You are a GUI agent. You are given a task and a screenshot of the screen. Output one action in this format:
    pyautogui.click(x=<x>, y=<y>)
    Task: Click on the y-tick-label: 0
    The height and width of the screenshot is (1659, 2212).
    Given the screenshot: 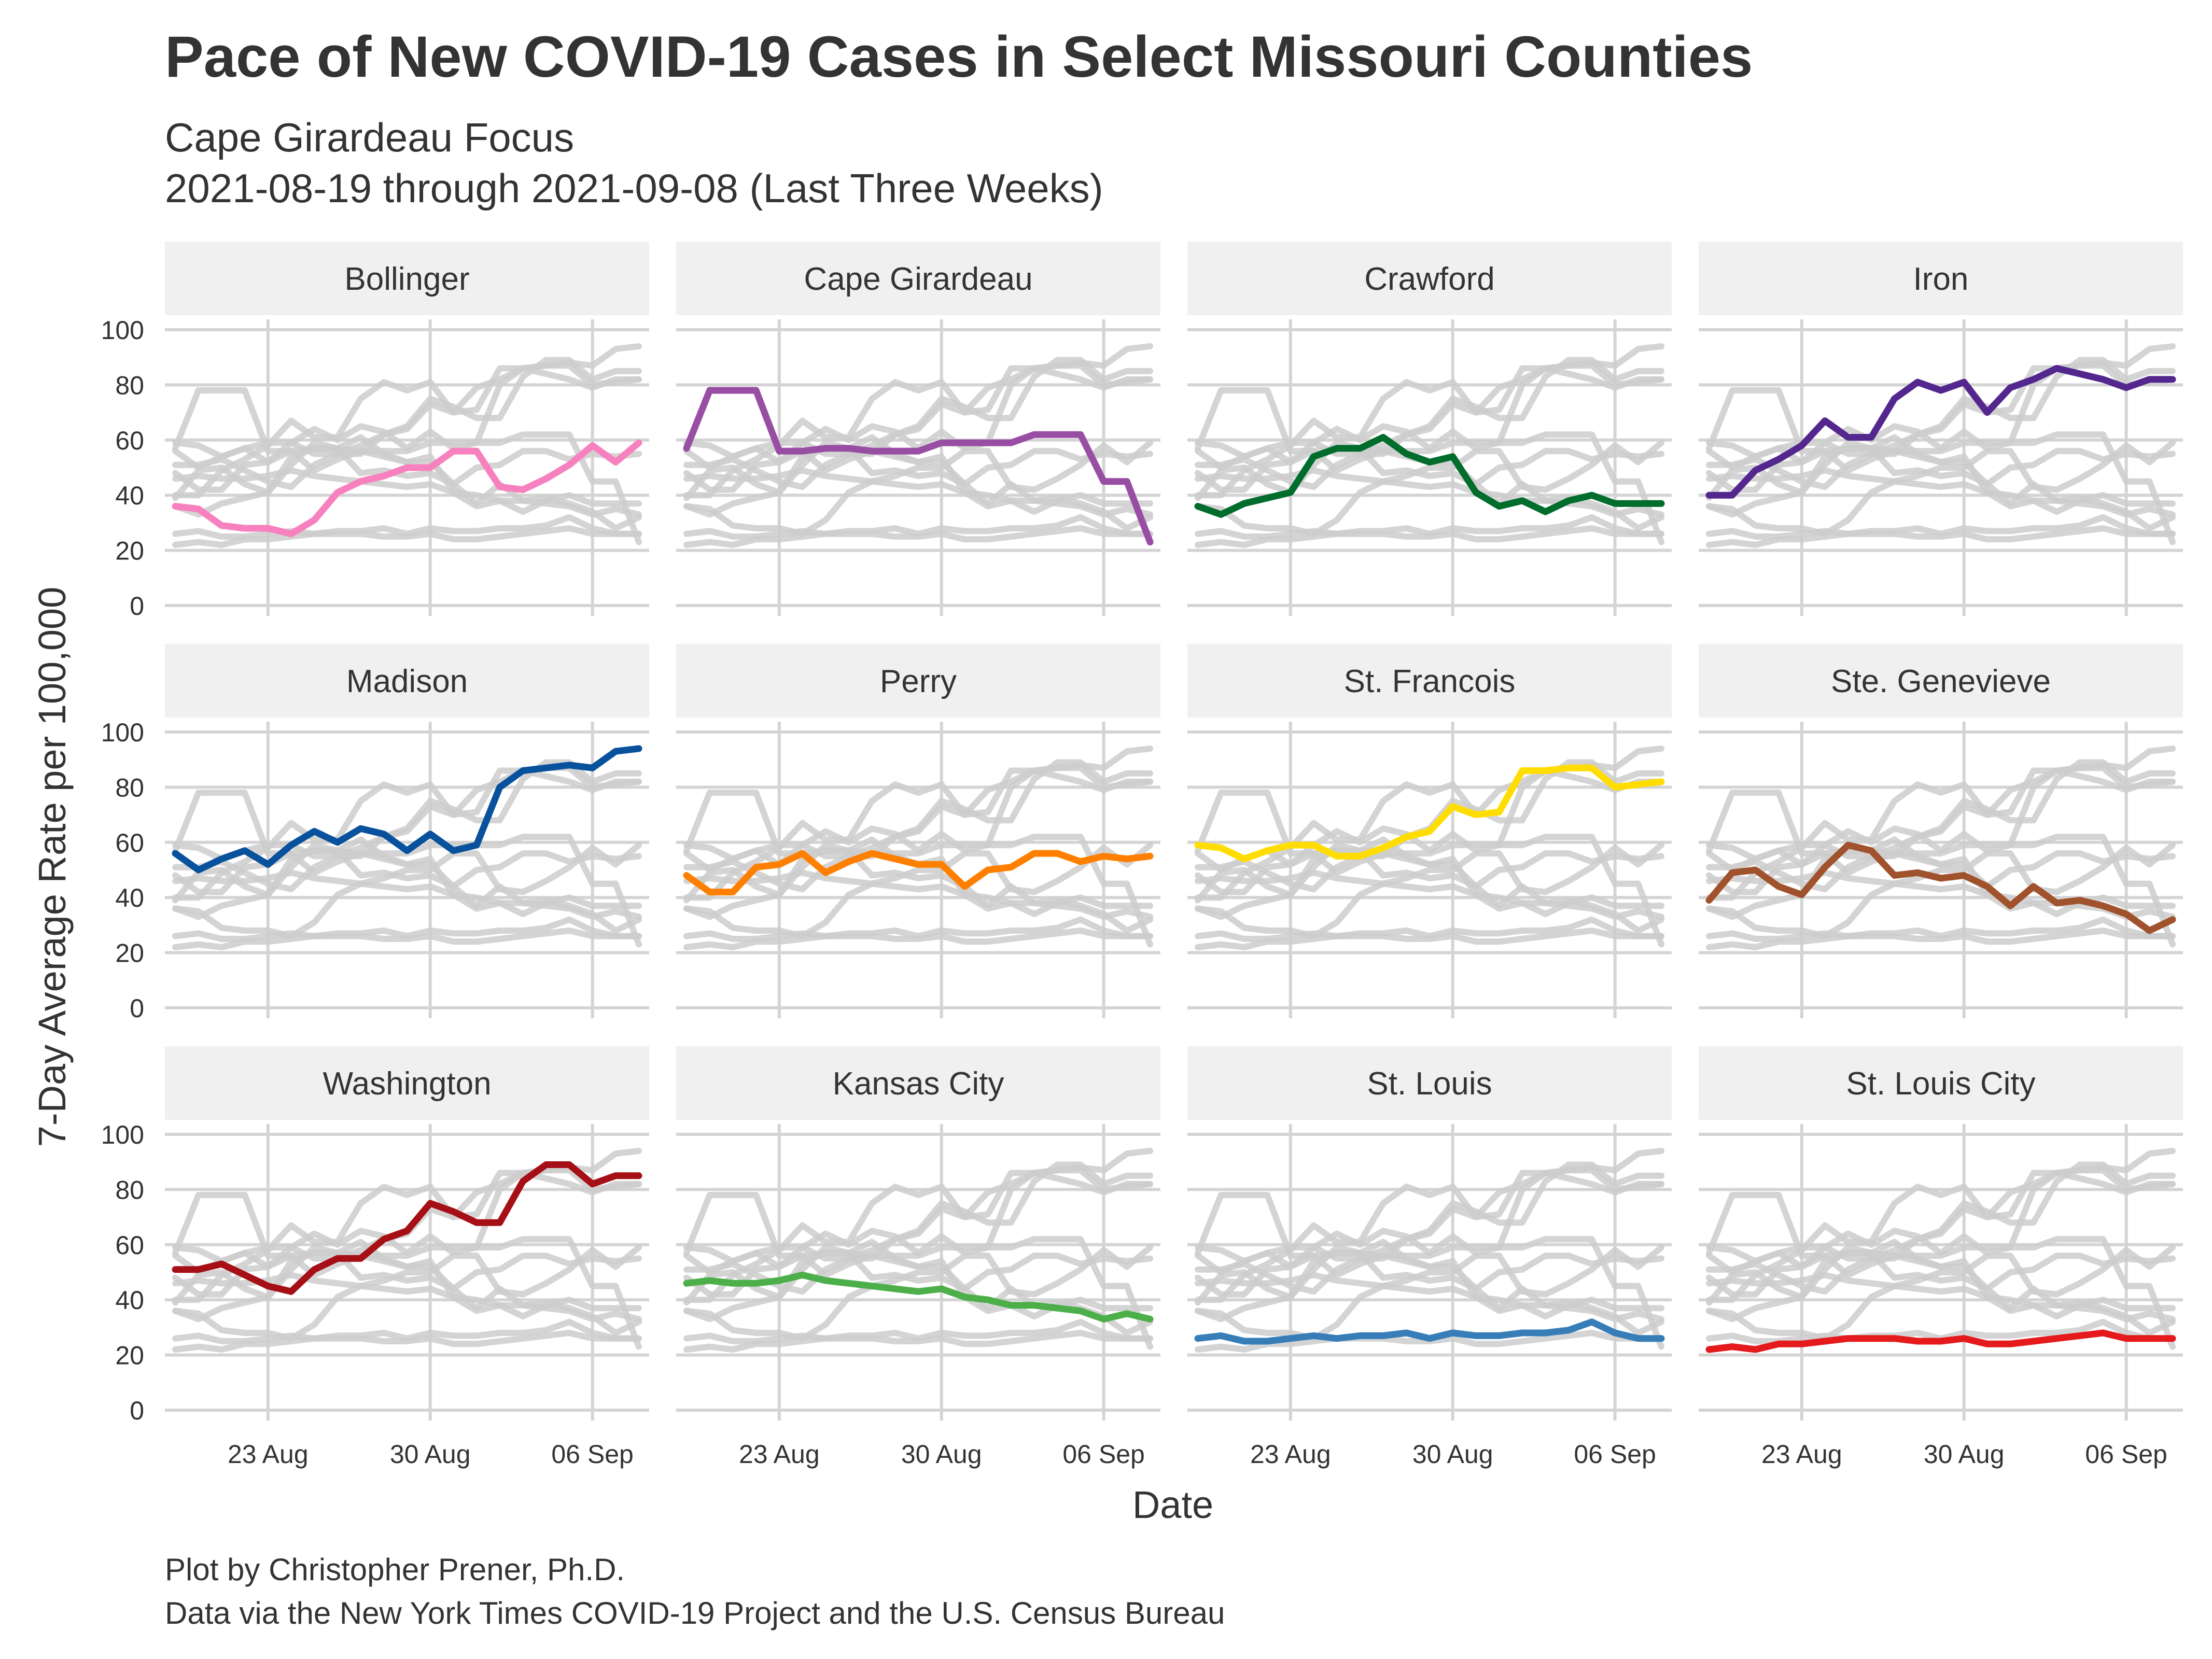 What is the action you would take?
    pyautogui.click(x=137, y=606)
    